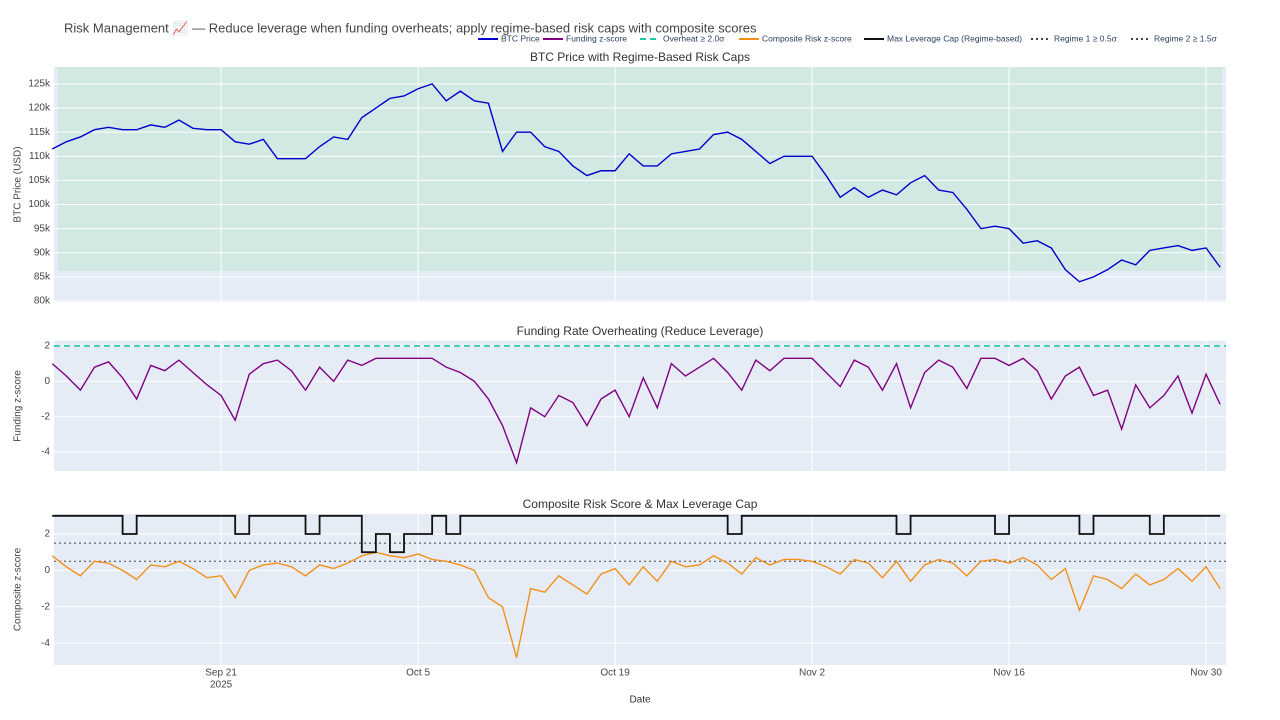  I want to click on x-year-label: 2025, so click(221, 685).